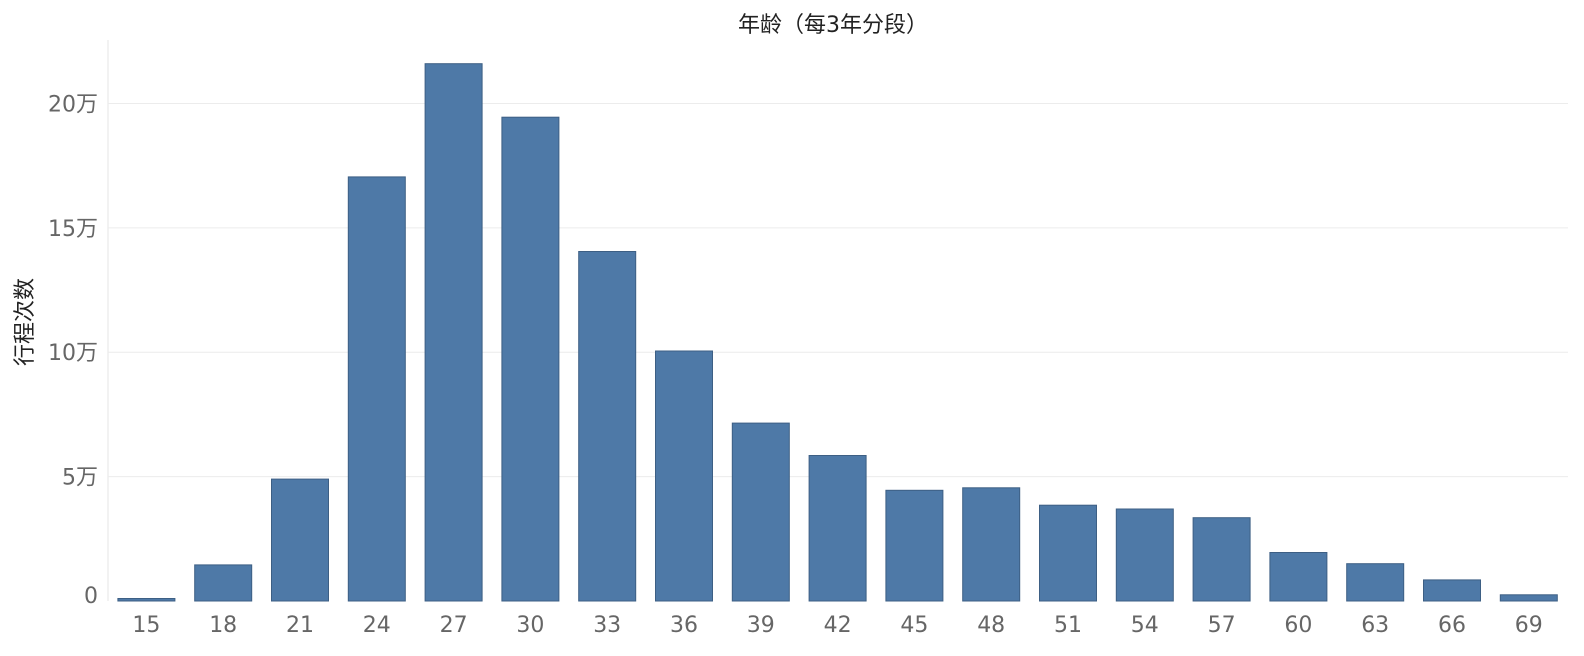 Image resolution: width=1584 pixels, height=656 pixels. What do you see at coordinates (454, 625) in the screenshot?
I see `x-tick-label: 27` at bounding box center [454, 625].